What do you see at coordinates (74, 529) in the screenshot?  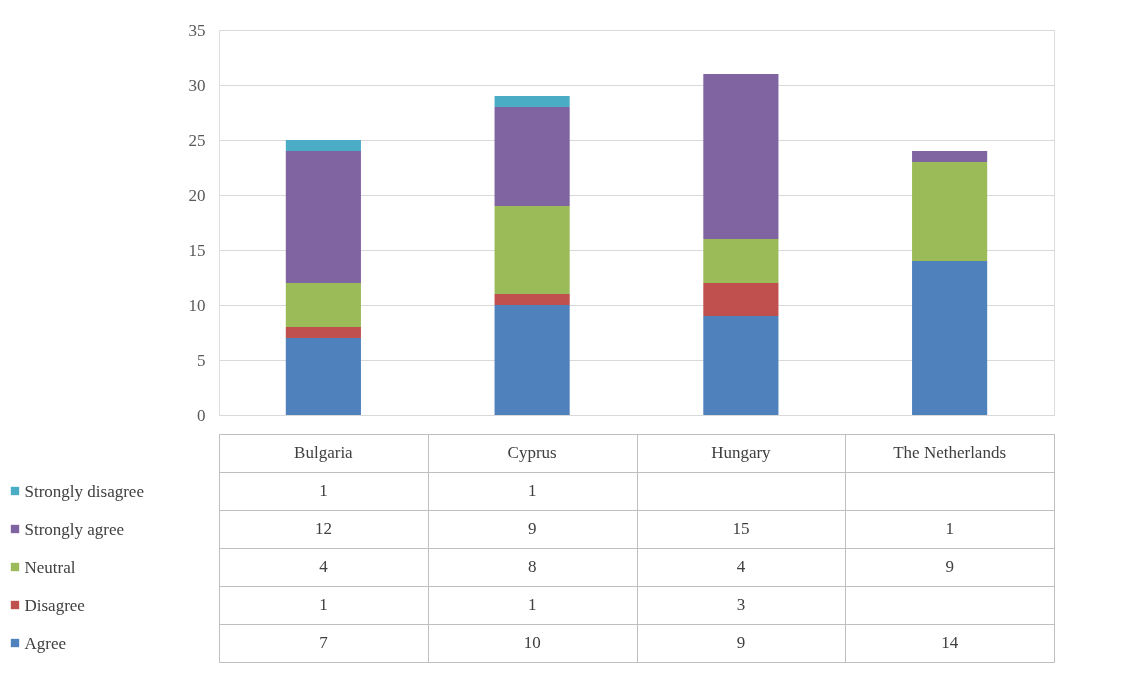 I see `legend-label: Strongly agree` at bounding box center [74, 529].